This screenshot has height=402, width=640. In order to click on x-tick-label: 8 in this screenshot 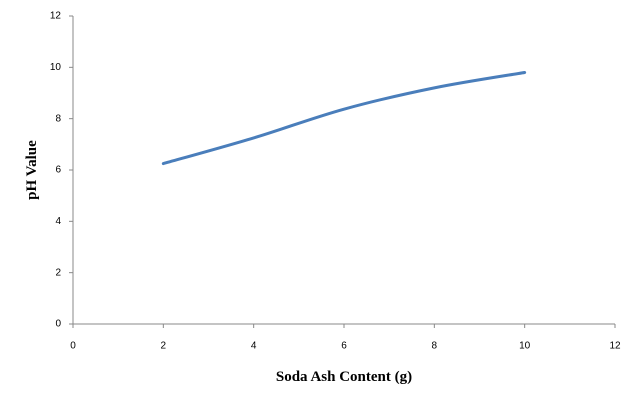, I will do `click(435, 346)`.